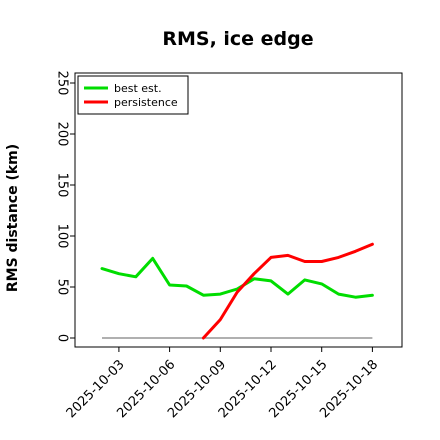  Describe the element at coordinates (62, 83) in the screenshot. I see `y-tick-label: 250` at that location.